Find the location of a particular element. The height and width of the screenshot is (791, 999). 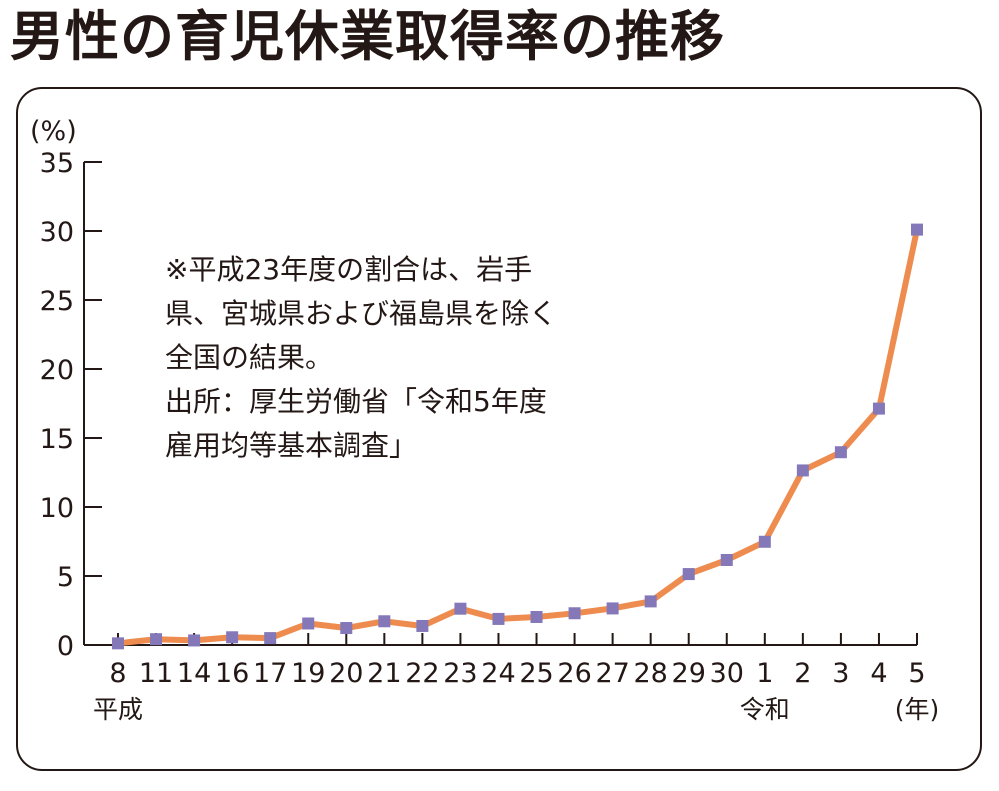

x-tick-label: 29 is located at coordinates (689, 673).